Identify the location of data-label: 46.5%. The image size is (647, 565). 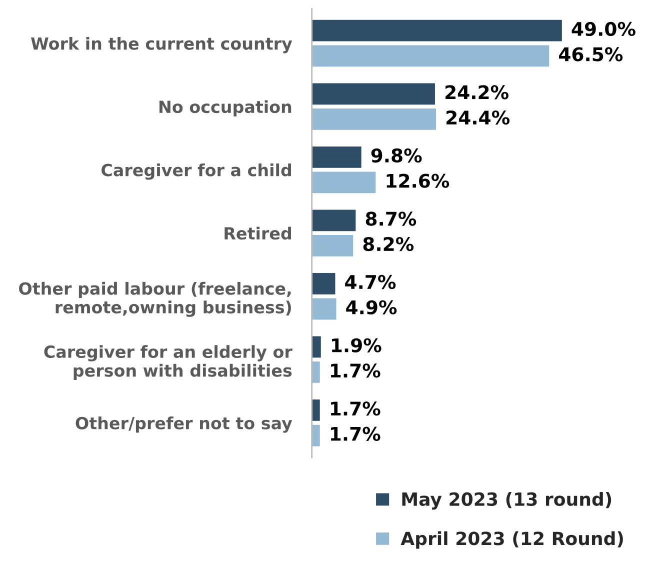
(591, 54).